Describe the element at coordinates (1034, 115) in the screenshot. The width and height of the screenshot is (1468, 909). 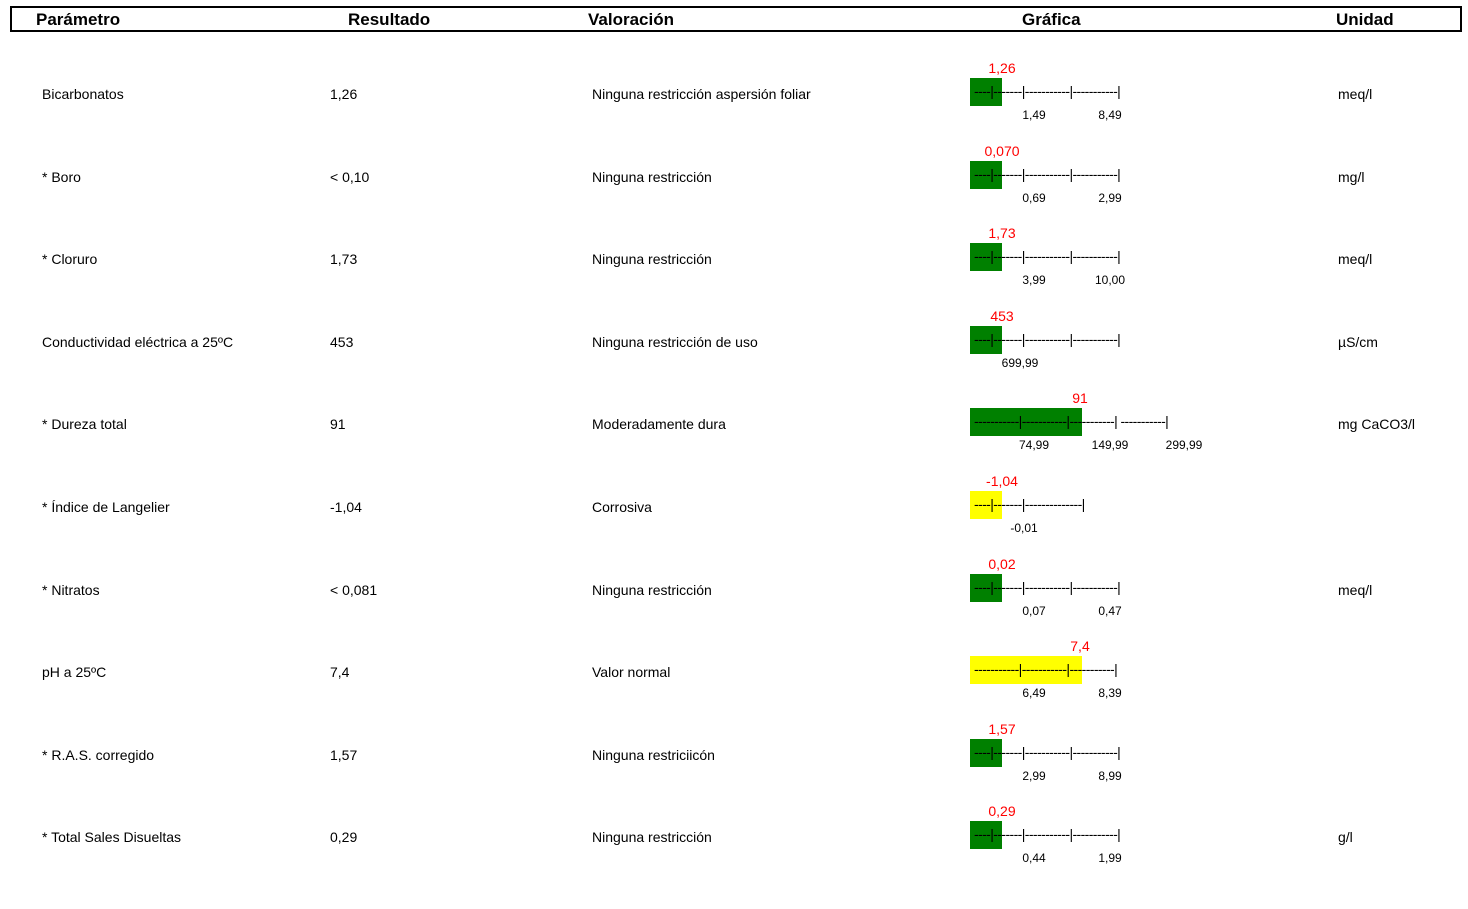
I see `gauge-tick-label: 1,49` at that location.